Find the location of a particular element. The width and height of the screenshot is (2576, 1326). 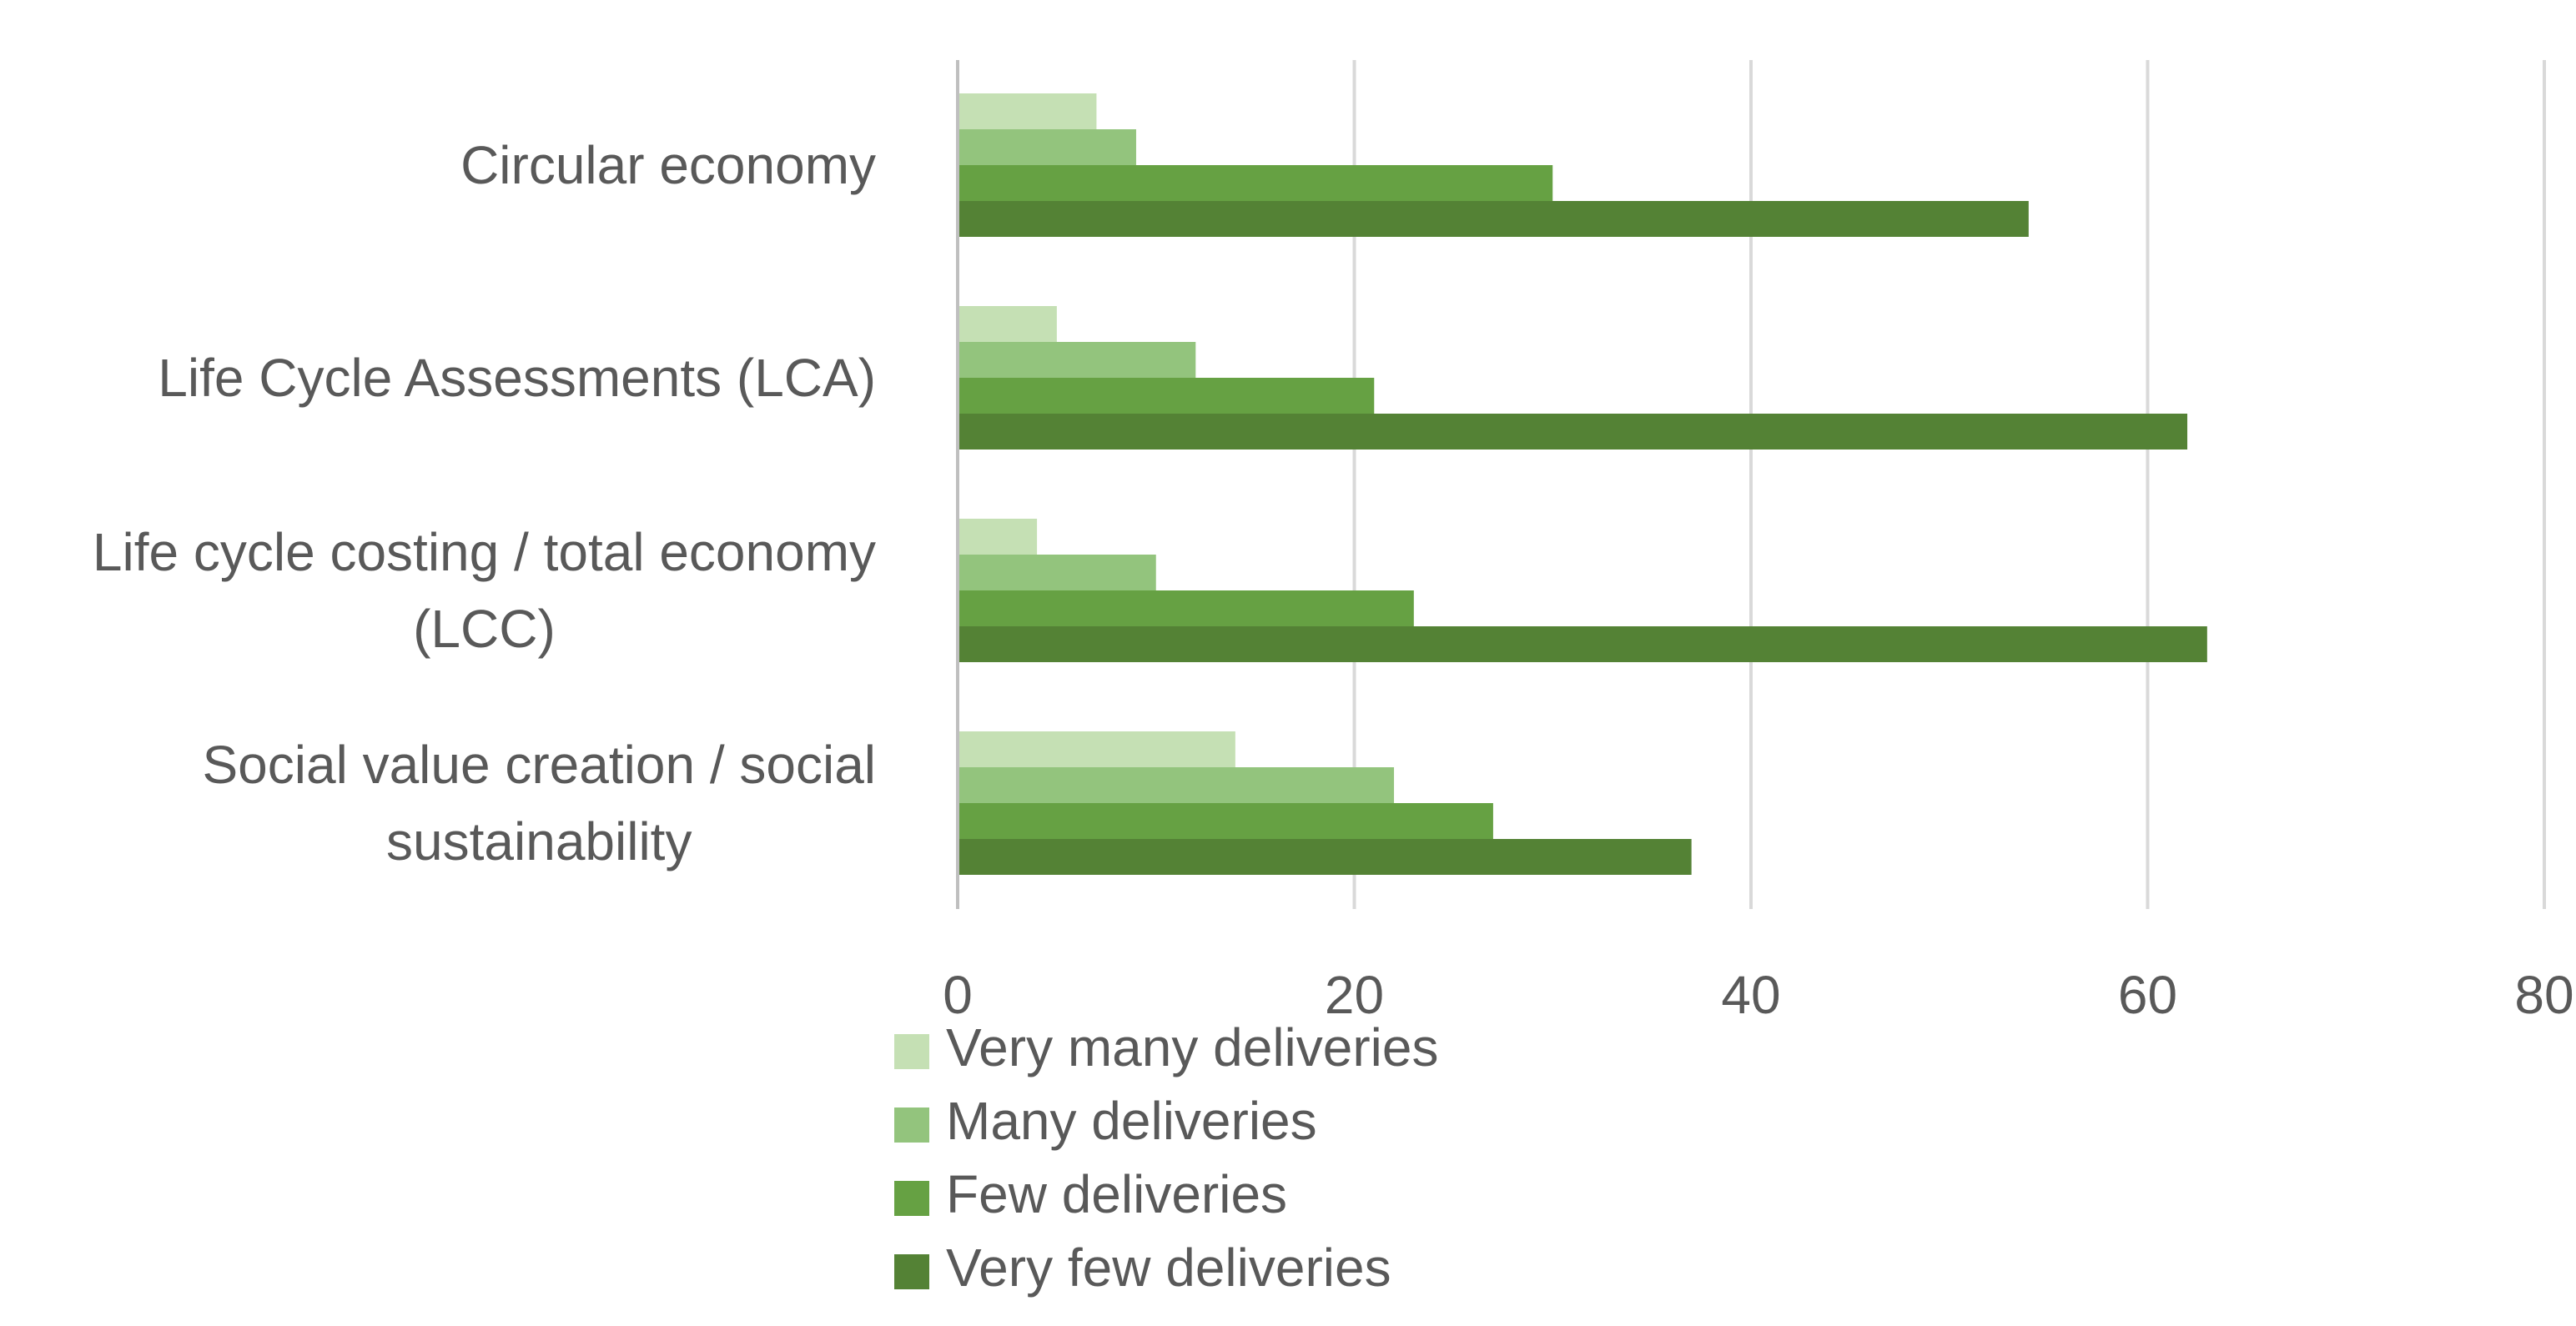

x-tick-label-20: 20 is located at coordinates (1354, 995).